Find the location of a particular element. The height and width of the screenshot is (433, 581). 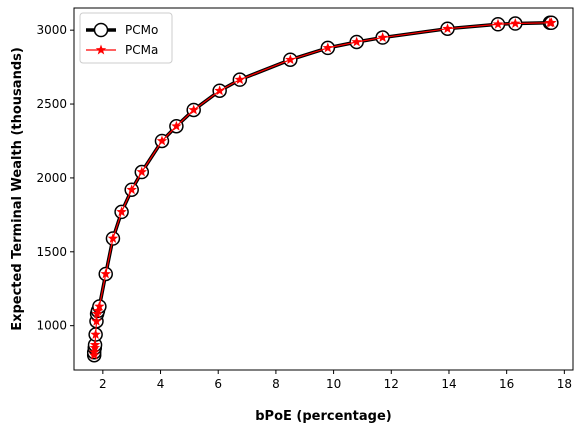

x-tick-label: 14 is located at coordinates (448, 384).